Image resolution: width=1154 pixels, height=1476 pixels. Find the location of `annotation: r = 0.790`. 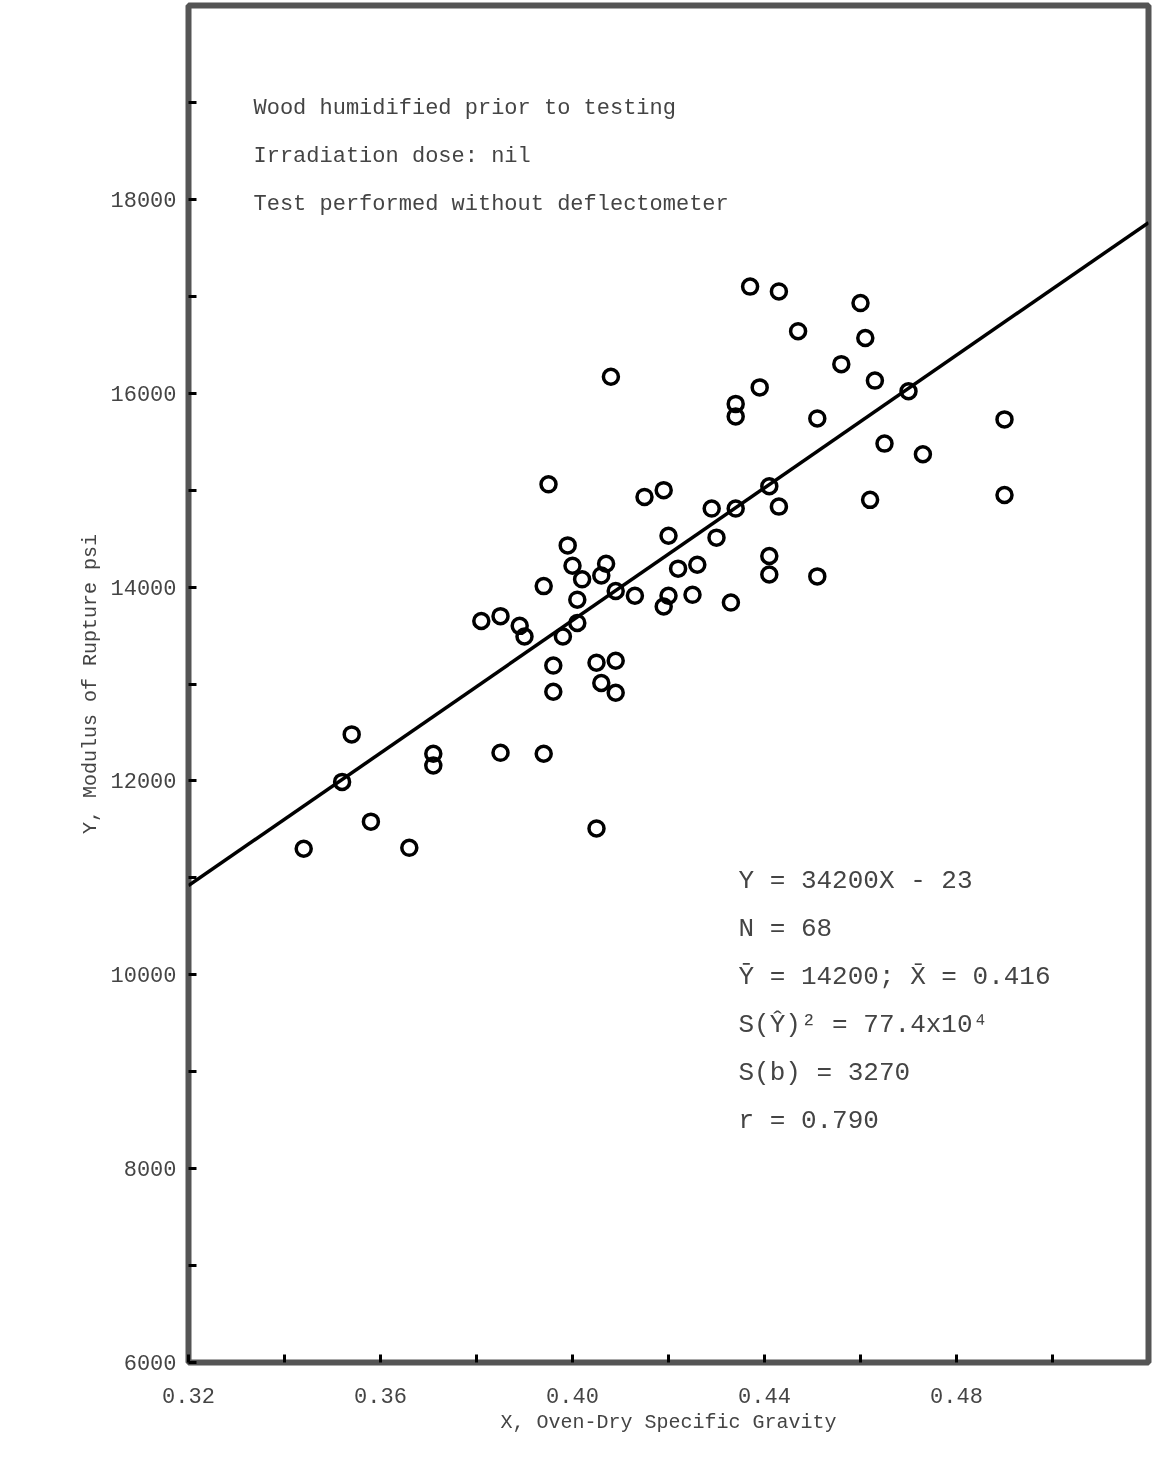

annotation: r = 0.790 is located at coordinates (808, 1120).